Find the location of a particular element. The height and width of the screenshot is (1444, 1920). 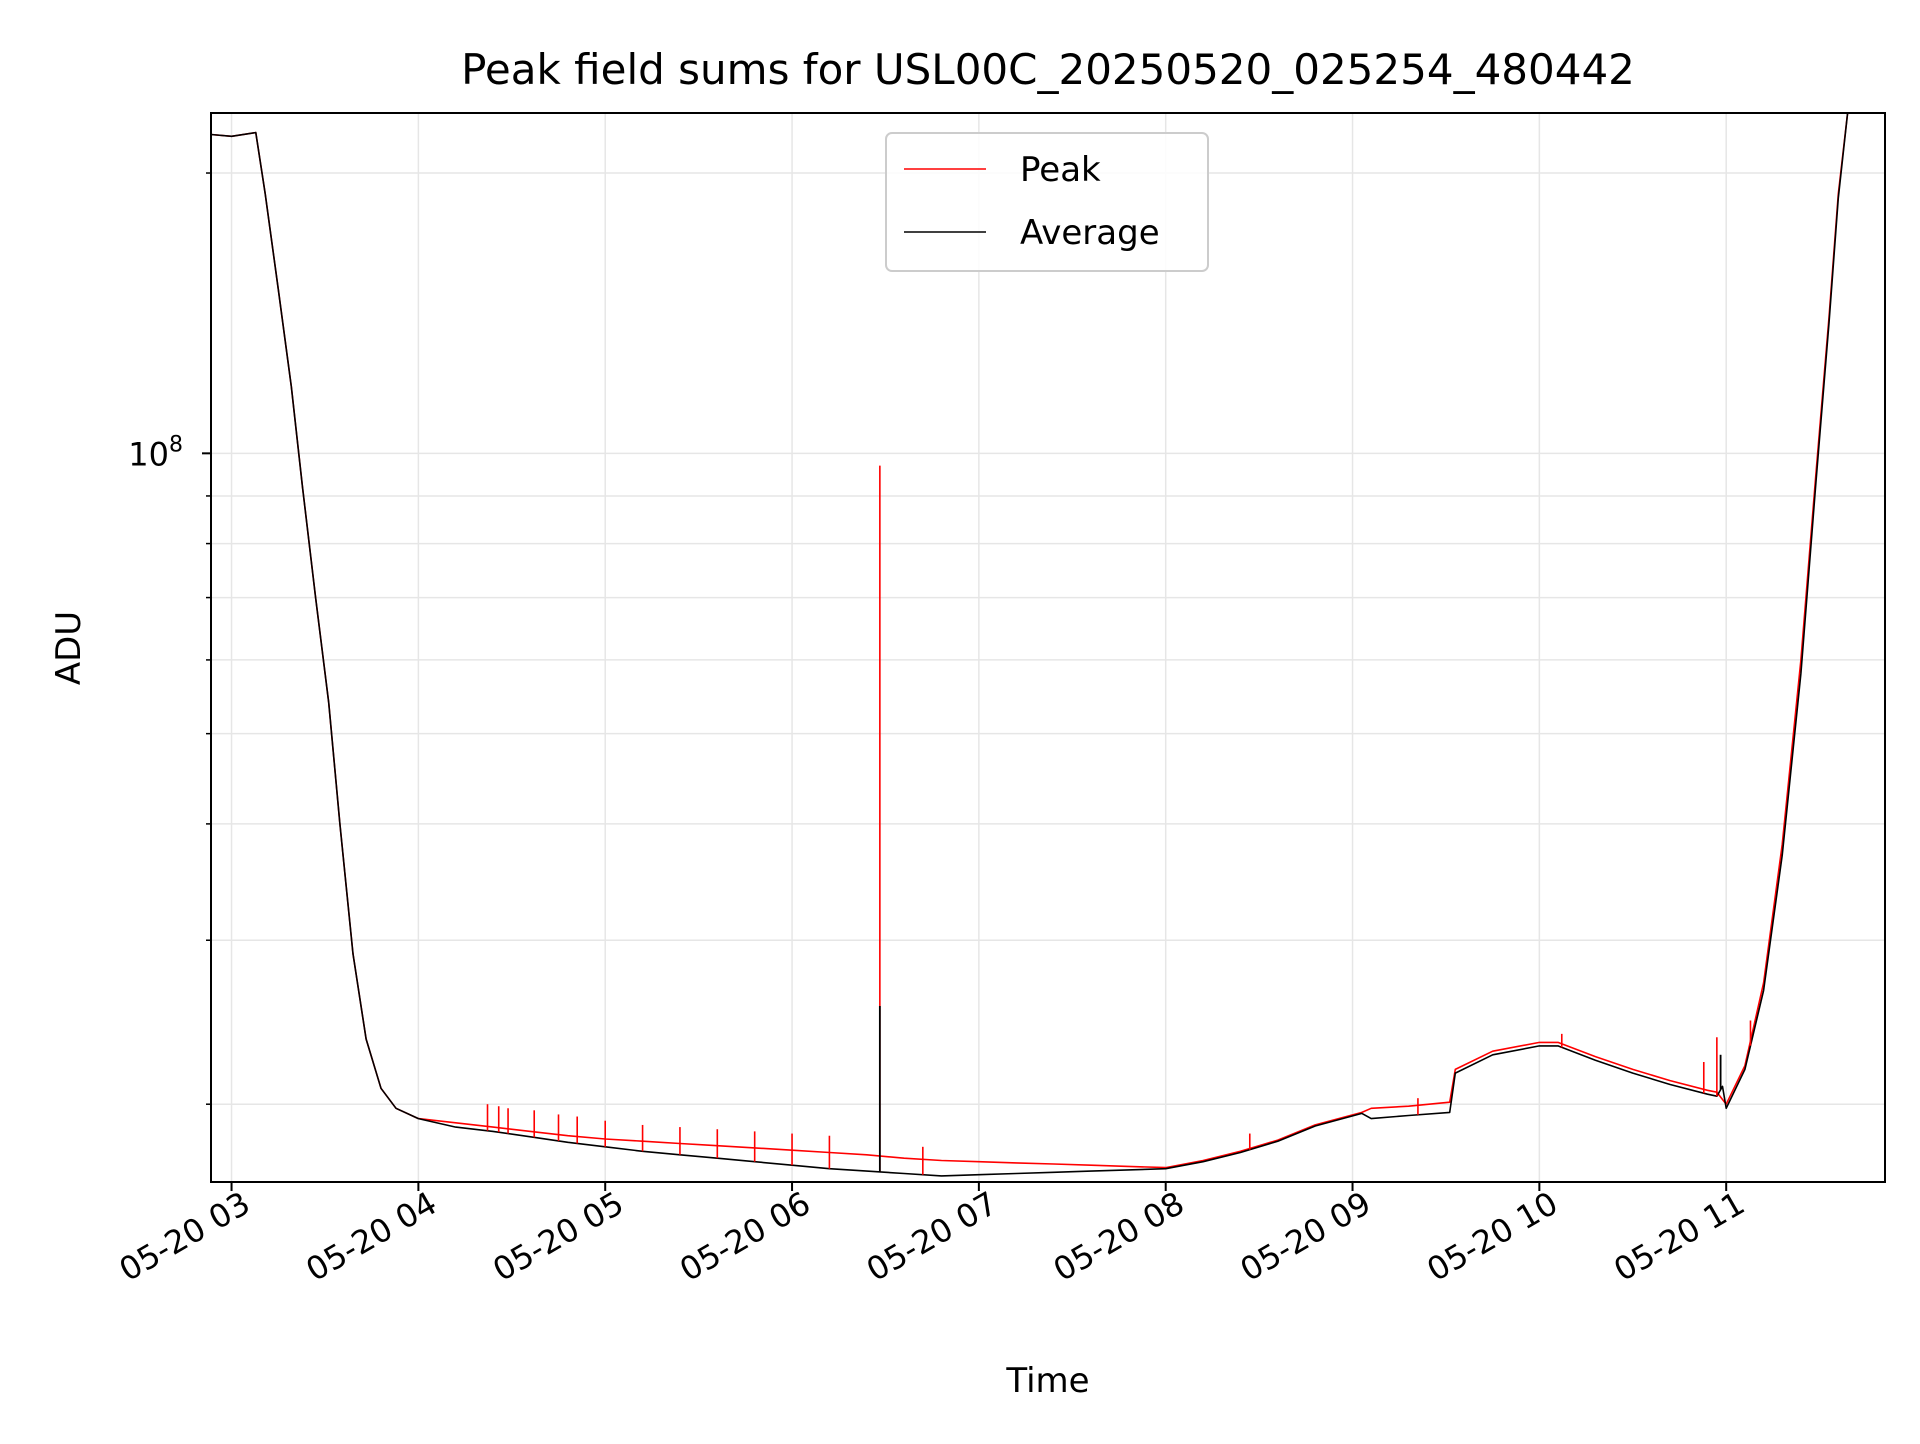

legend: Peak Average is located at coordinates (1047, 202).